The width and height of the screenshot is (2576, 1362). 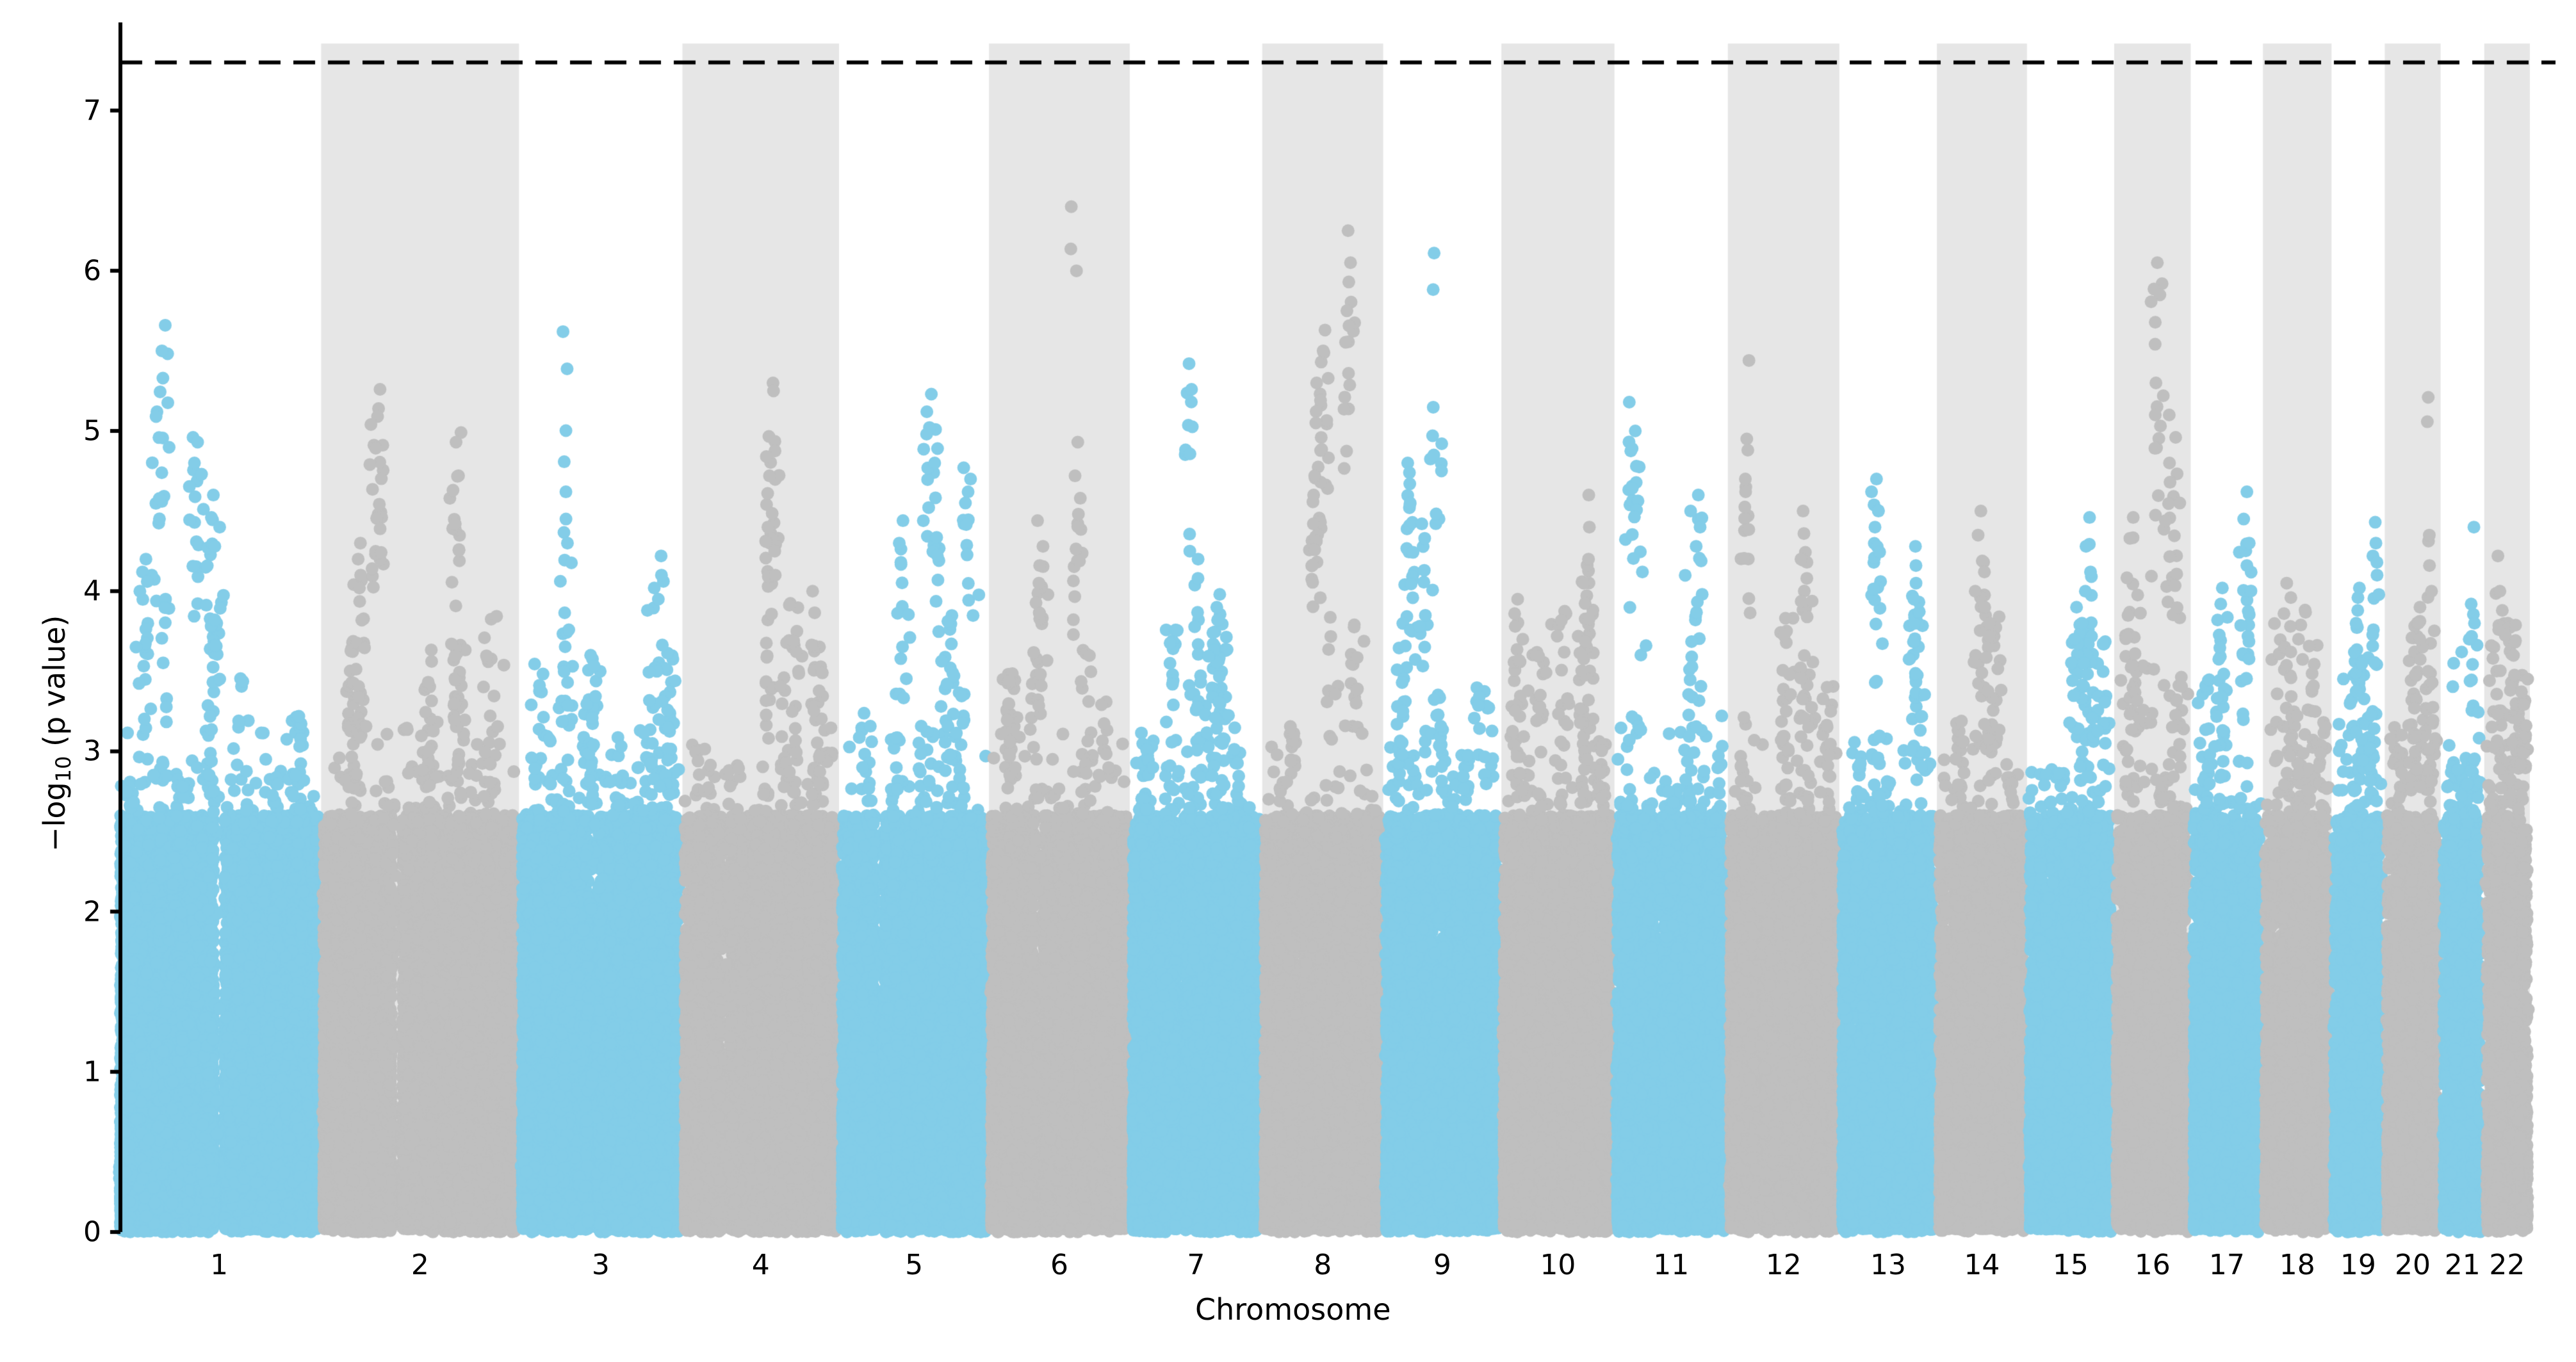 I want to click on x-tick-label-chr-11: 11, so click(x=1671, y=1265).